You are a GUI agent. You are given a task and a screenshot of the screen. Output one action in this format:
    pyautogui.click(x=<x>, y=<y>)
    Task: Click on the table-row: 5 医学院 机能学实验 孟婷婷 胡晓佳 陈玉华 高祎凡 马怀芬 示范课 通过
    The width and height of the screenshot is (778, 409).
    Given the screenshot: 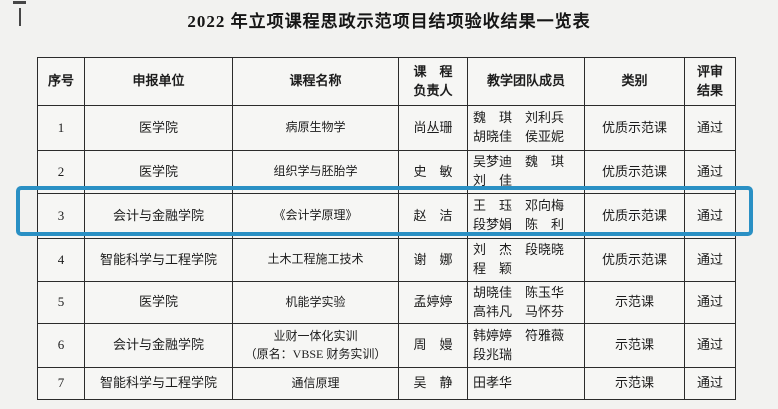 What is the action you would take?
    pyautogui.click(x=386, y=302)
    